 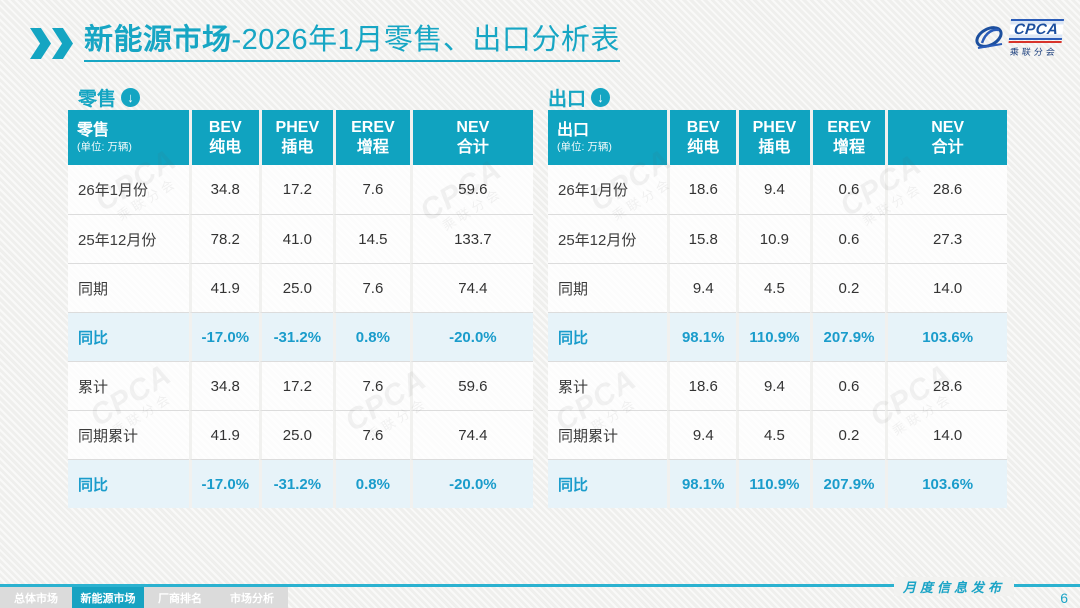 What do you see at coordinates (774, 127) in the screenshot?
I see `column-header-en: PHEV` at bounding box center [774, 127].